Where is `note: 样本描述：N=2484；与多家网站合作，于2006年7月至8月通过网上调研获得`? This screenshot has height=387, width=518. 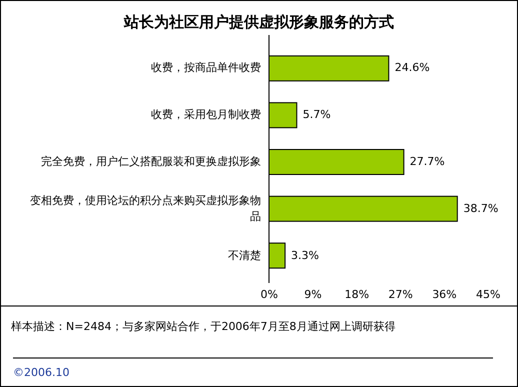
note: 样本描述：N=2484；与多家网站合作，于2006年7月至8月通过网上调研获得 is located at coordinates (203, 326).